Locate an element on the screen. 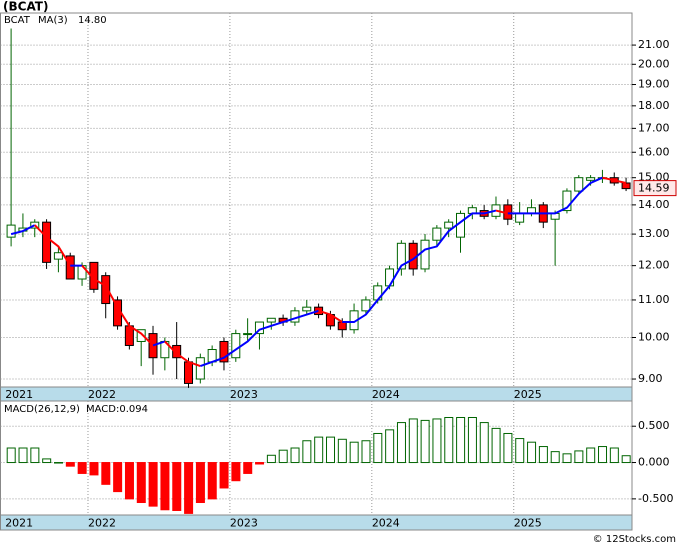 Image resolution: width=680 pixels, height=546 pixels. chart-title: (BCAT) is located at coordinates (25, 7).